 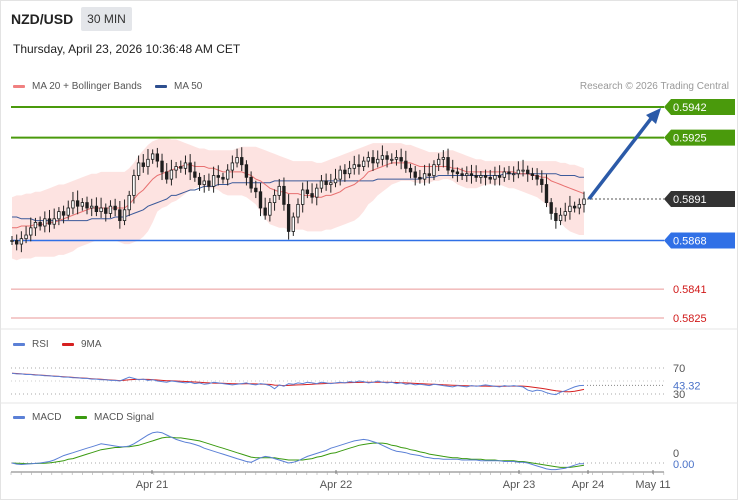 I want to click on x-tick-label: Apr 22, so click(x=336, y=485).